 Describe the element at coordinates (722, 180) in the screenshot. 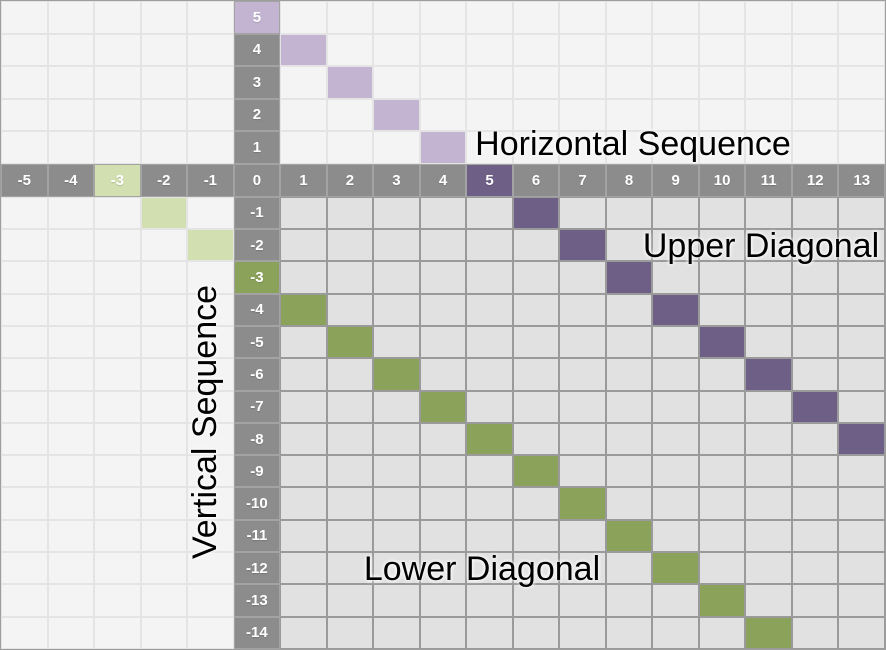

I see `col-header-cell: 10` at that location.